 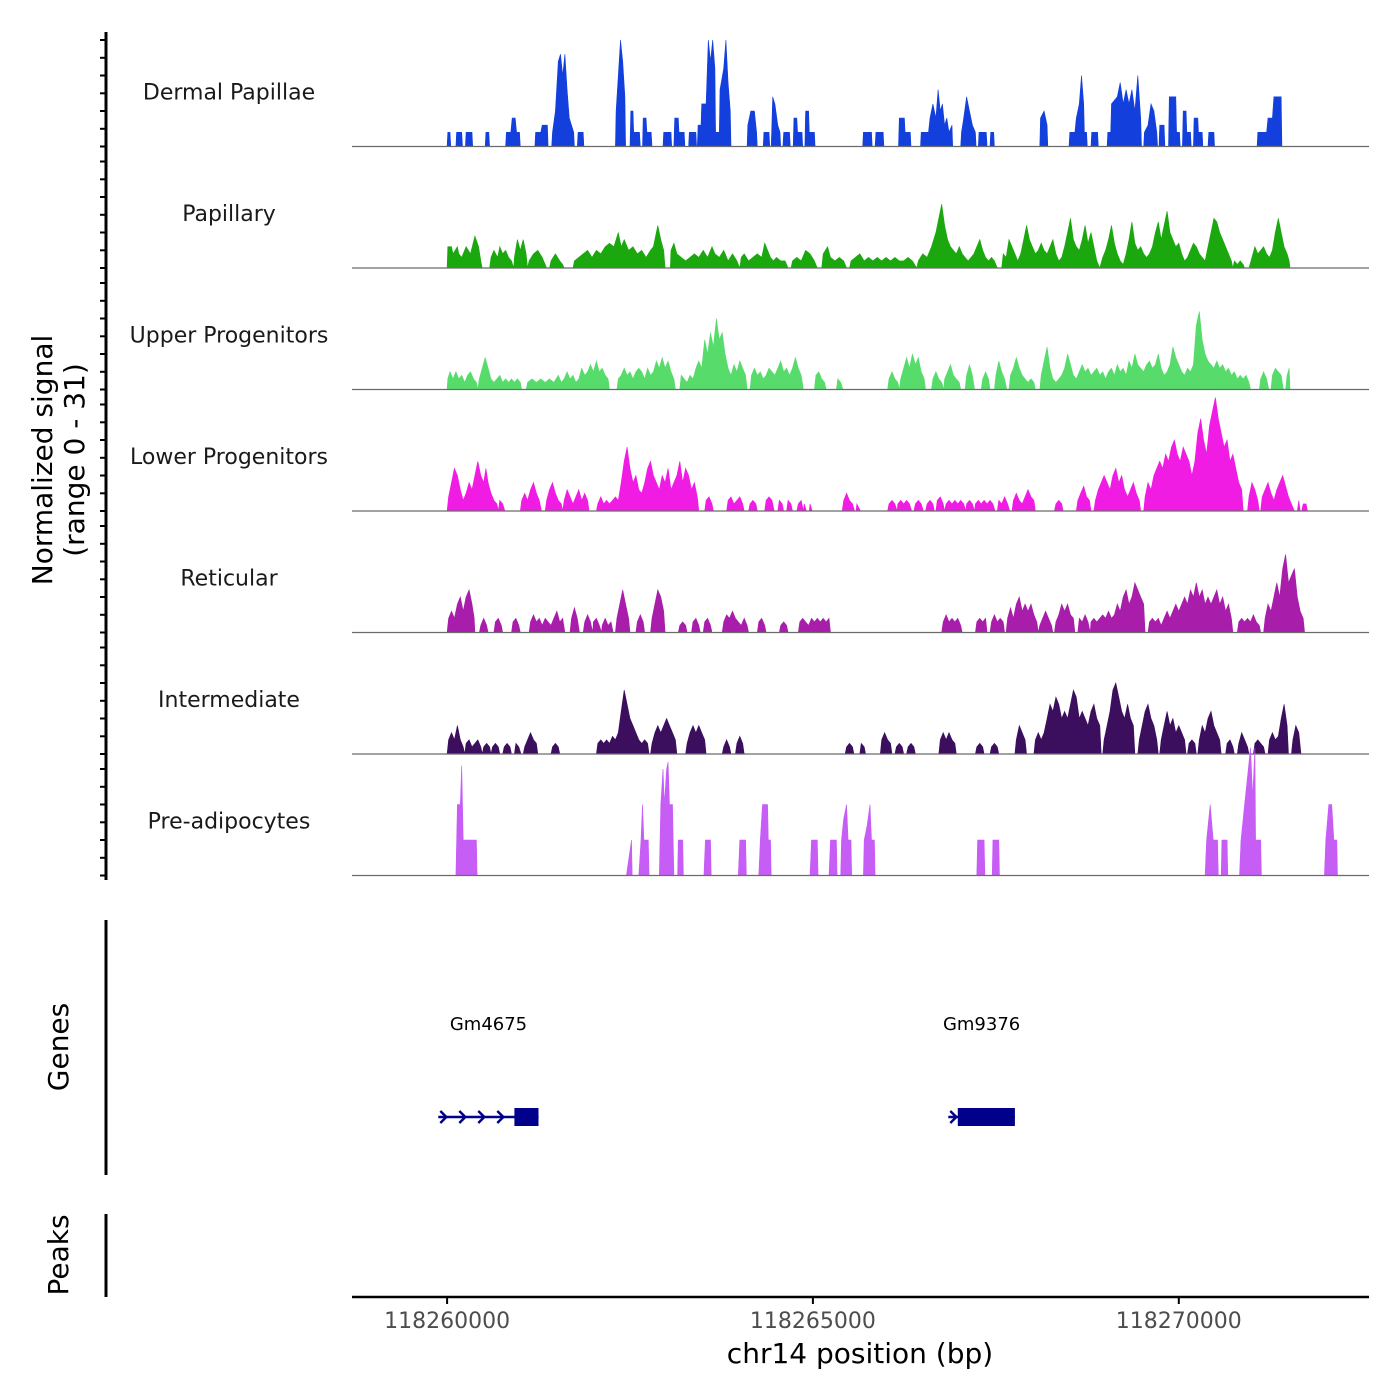 What do you see at coordinates (981, 1024) in the screenshot?
I see `gene-label: Gm9376` at bounding box center [981, 1024].